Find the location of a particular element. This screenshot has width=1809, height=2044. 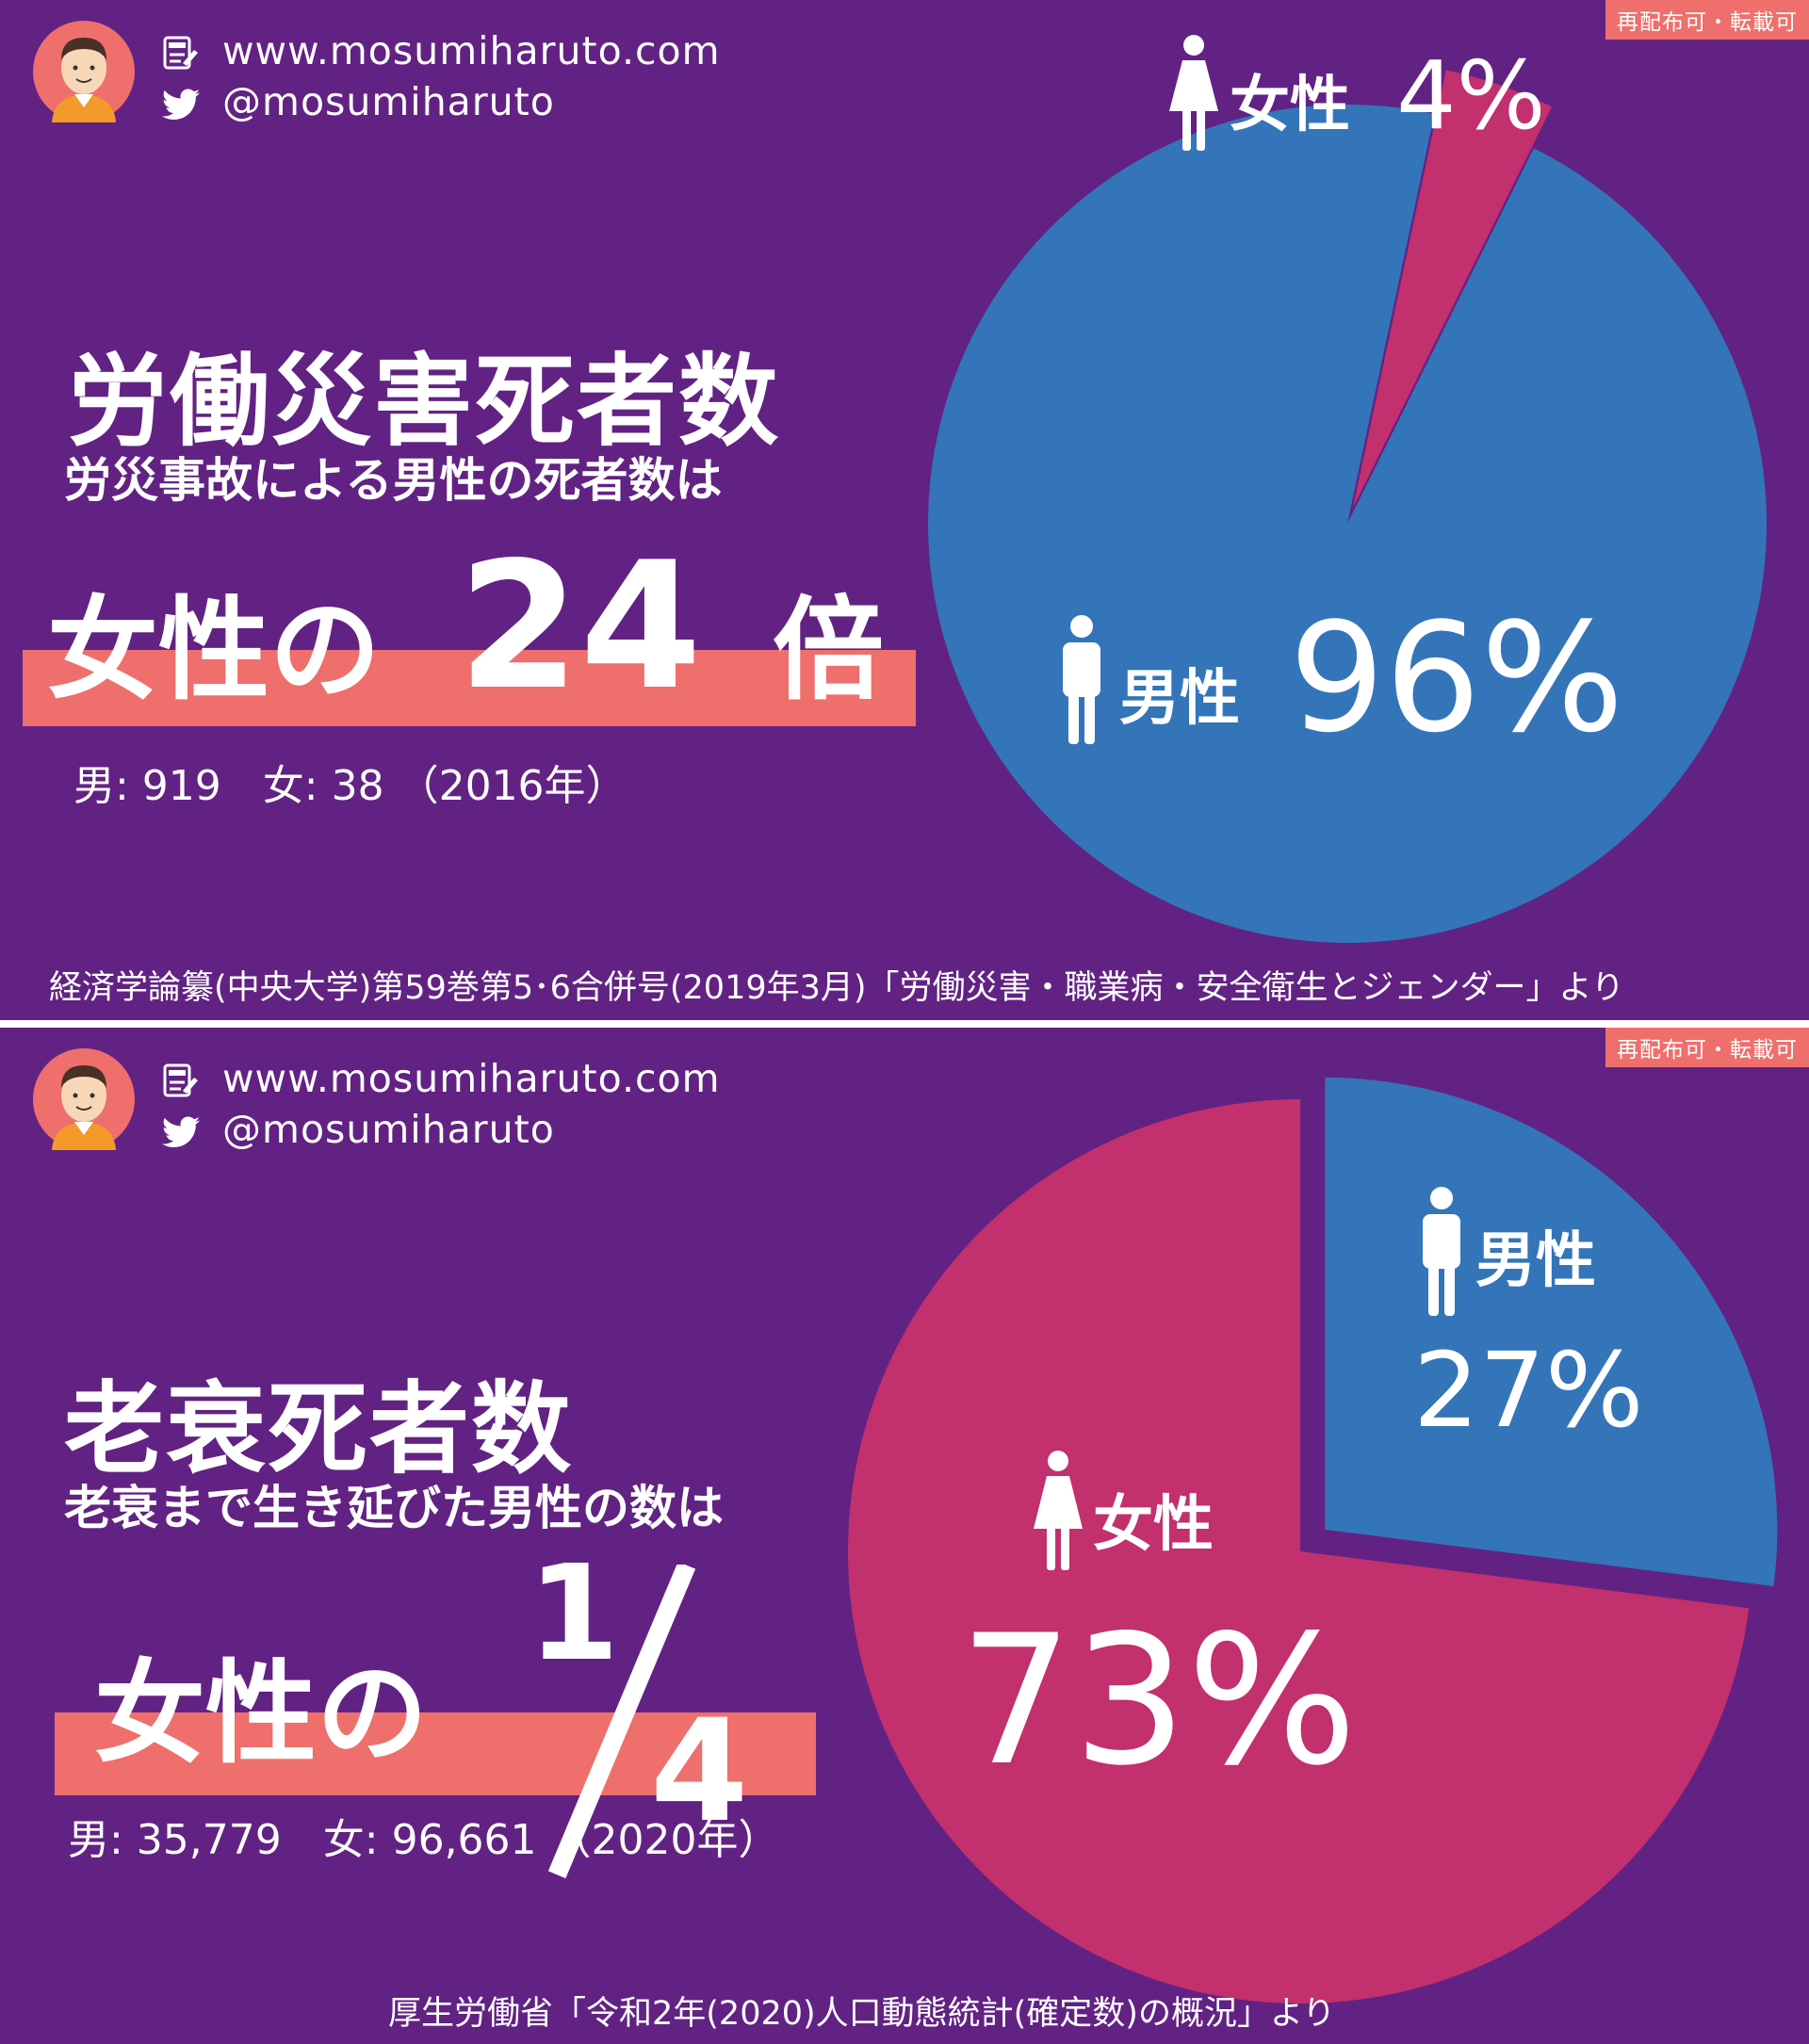

chart-title: 労働災害死者数 is located at coordinates (424, 402).